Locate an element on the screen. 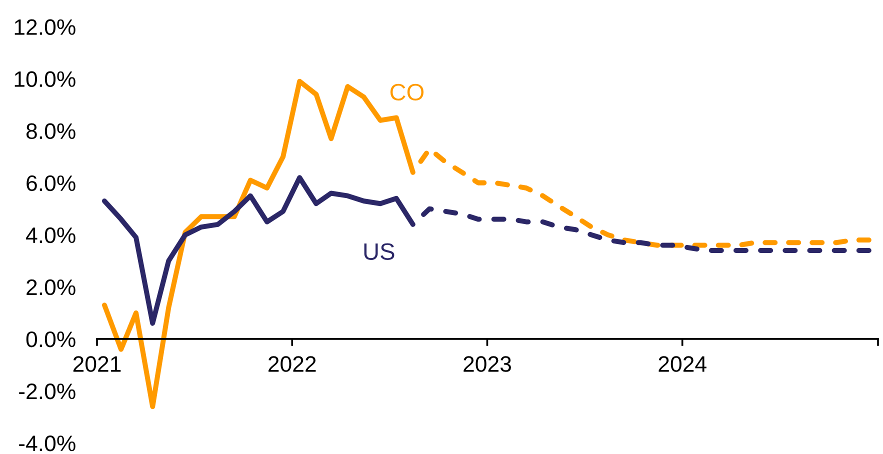 This screenshot has width=883, height=454. x-tick-label: 2022 is located at coordinates (292, 364).